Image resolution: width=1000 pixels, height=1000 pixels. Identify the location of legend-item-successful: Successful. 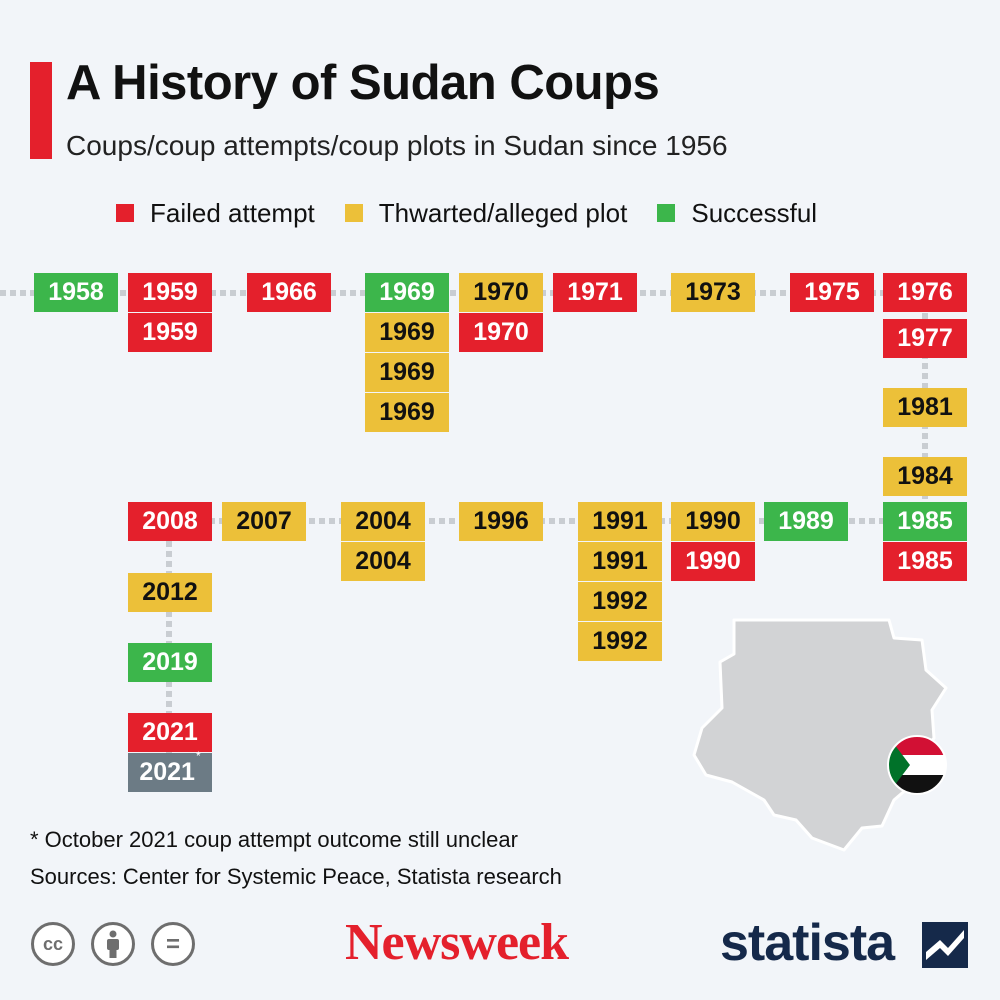
(737, 213).